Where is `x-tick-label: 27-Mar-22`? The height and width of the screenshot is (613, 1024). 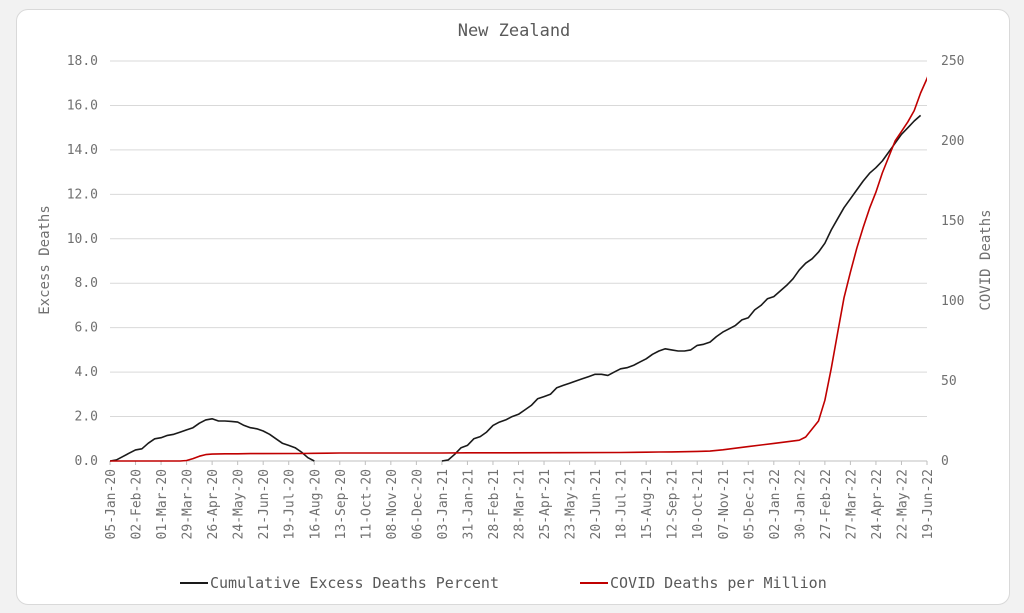
x-tick-label: 27-Mar-22 is located at coordinates (851, 504).